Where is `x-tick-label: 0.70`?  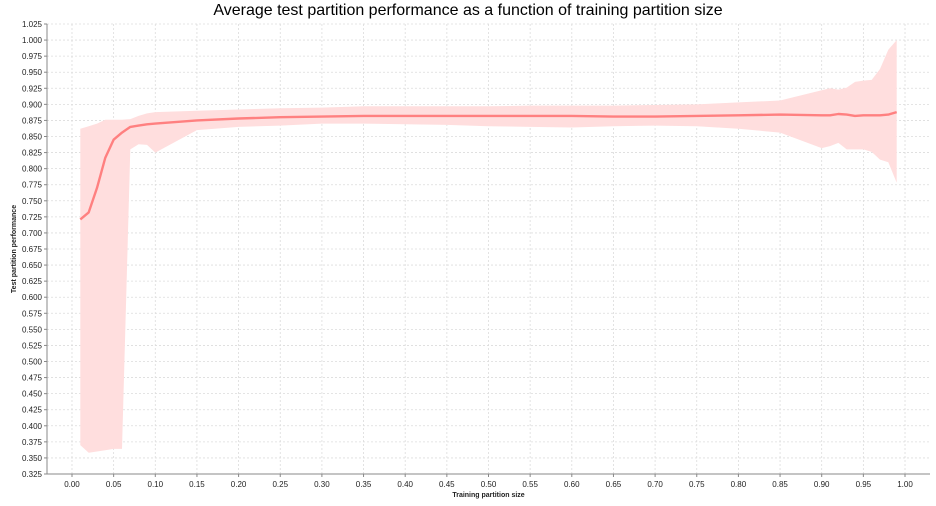 x-tick-label: 0.70 is located at coordinates (655, 484).